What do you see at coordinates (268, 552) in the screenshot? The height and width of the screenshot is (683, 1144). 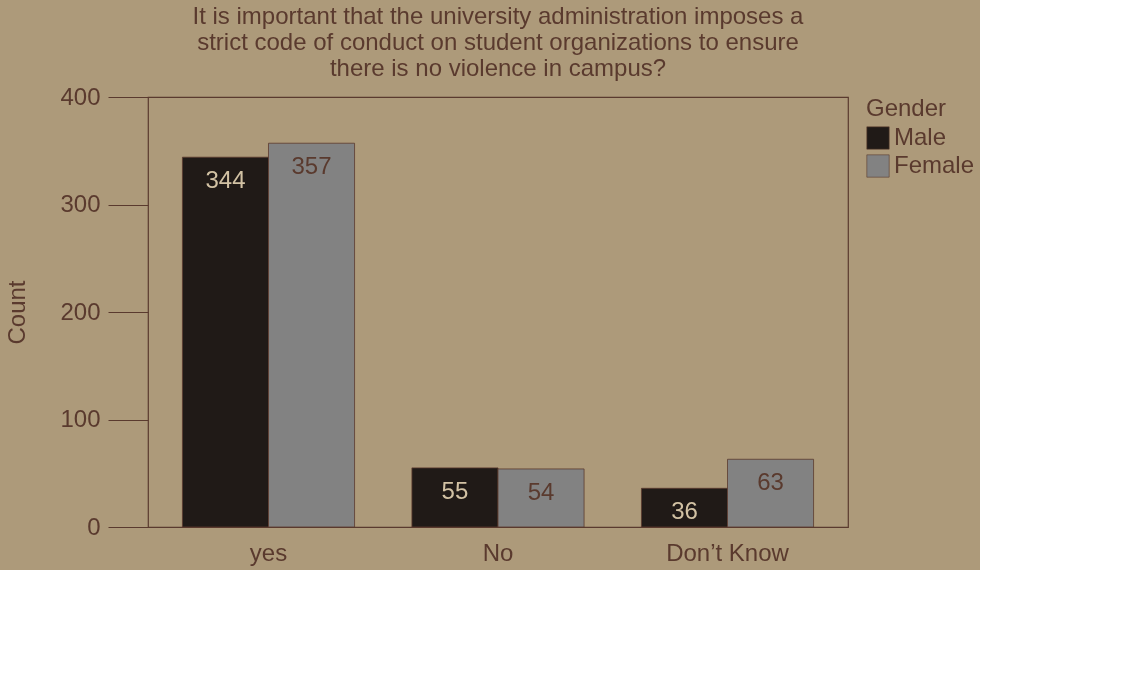 I see `x-tick-label: yes` at bounding box center [268, 552].